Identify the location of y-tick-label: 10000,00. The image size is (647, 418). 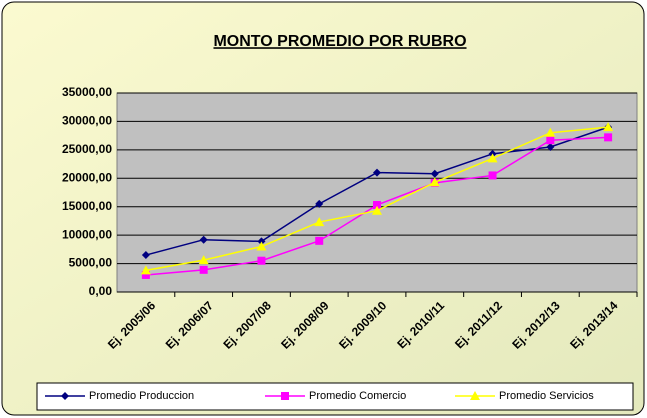
(87, 234).